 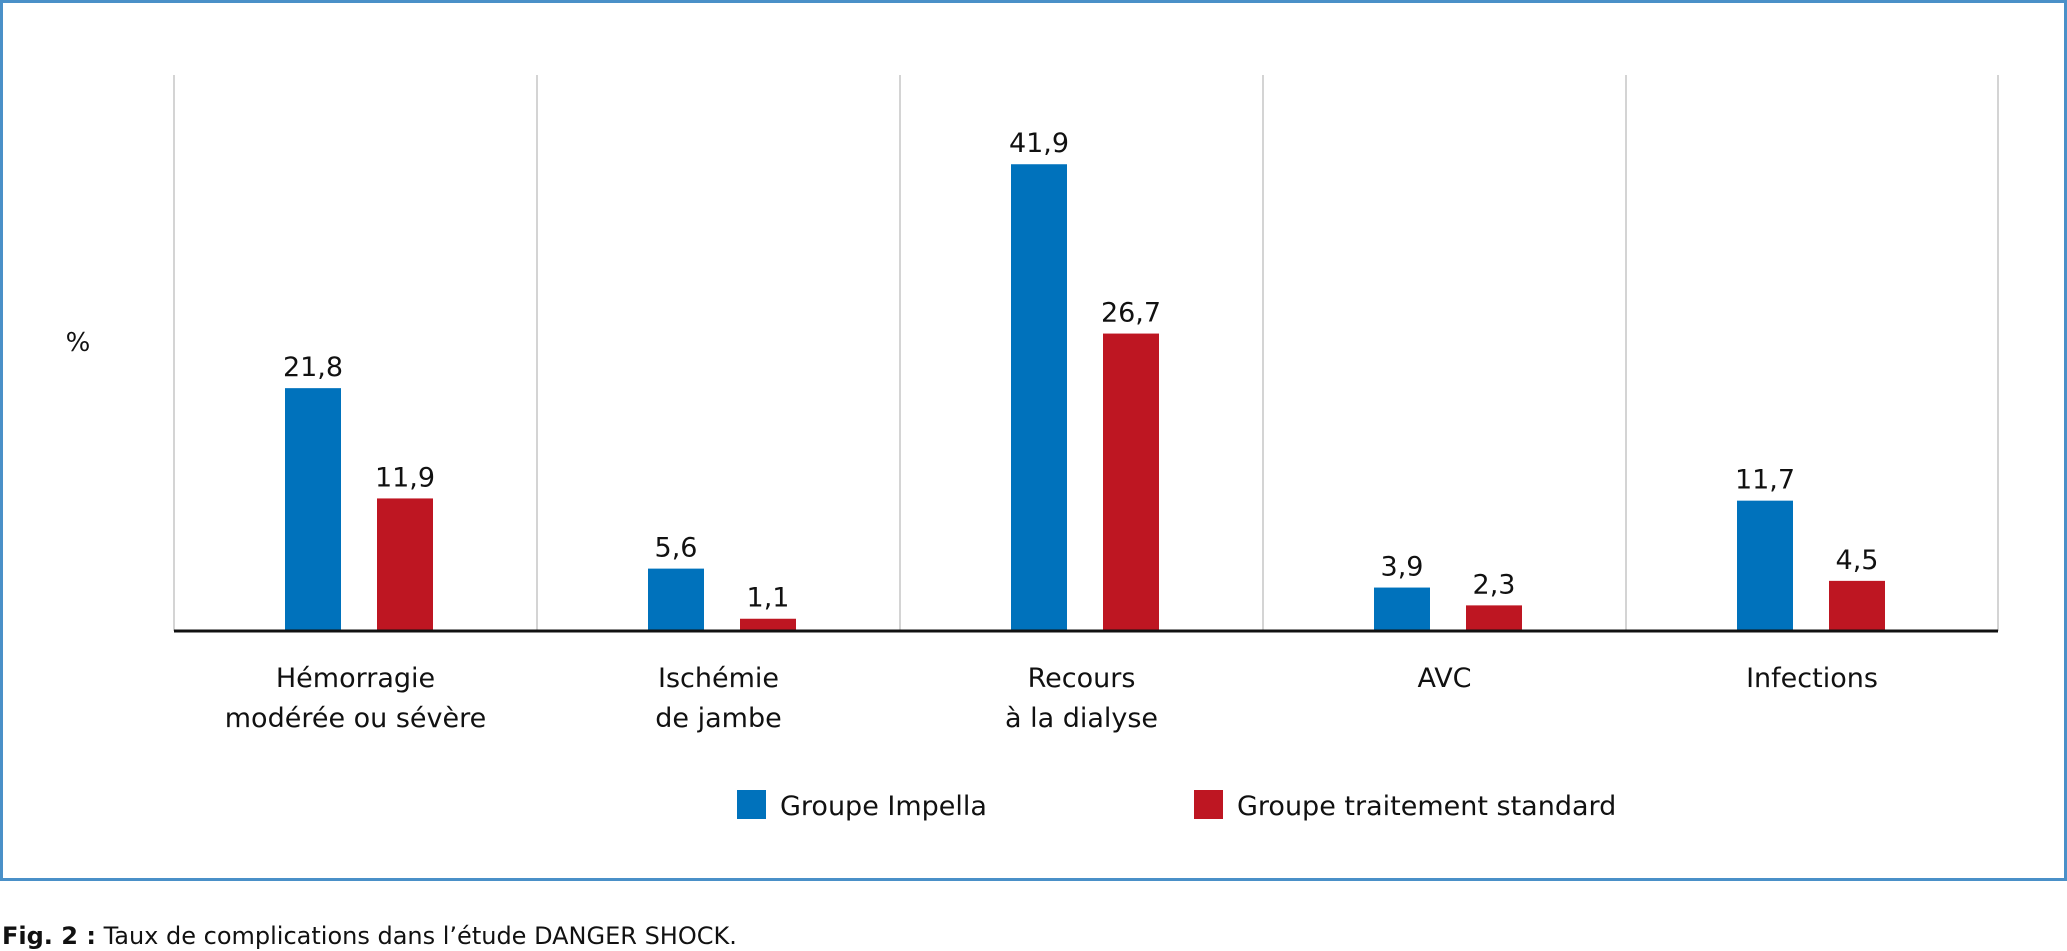 What do you see at coordinates (1426, 806) in the screenshot?
I see `legend-label-1: Groupe traitement standard` at bounding box center [1426, 806].